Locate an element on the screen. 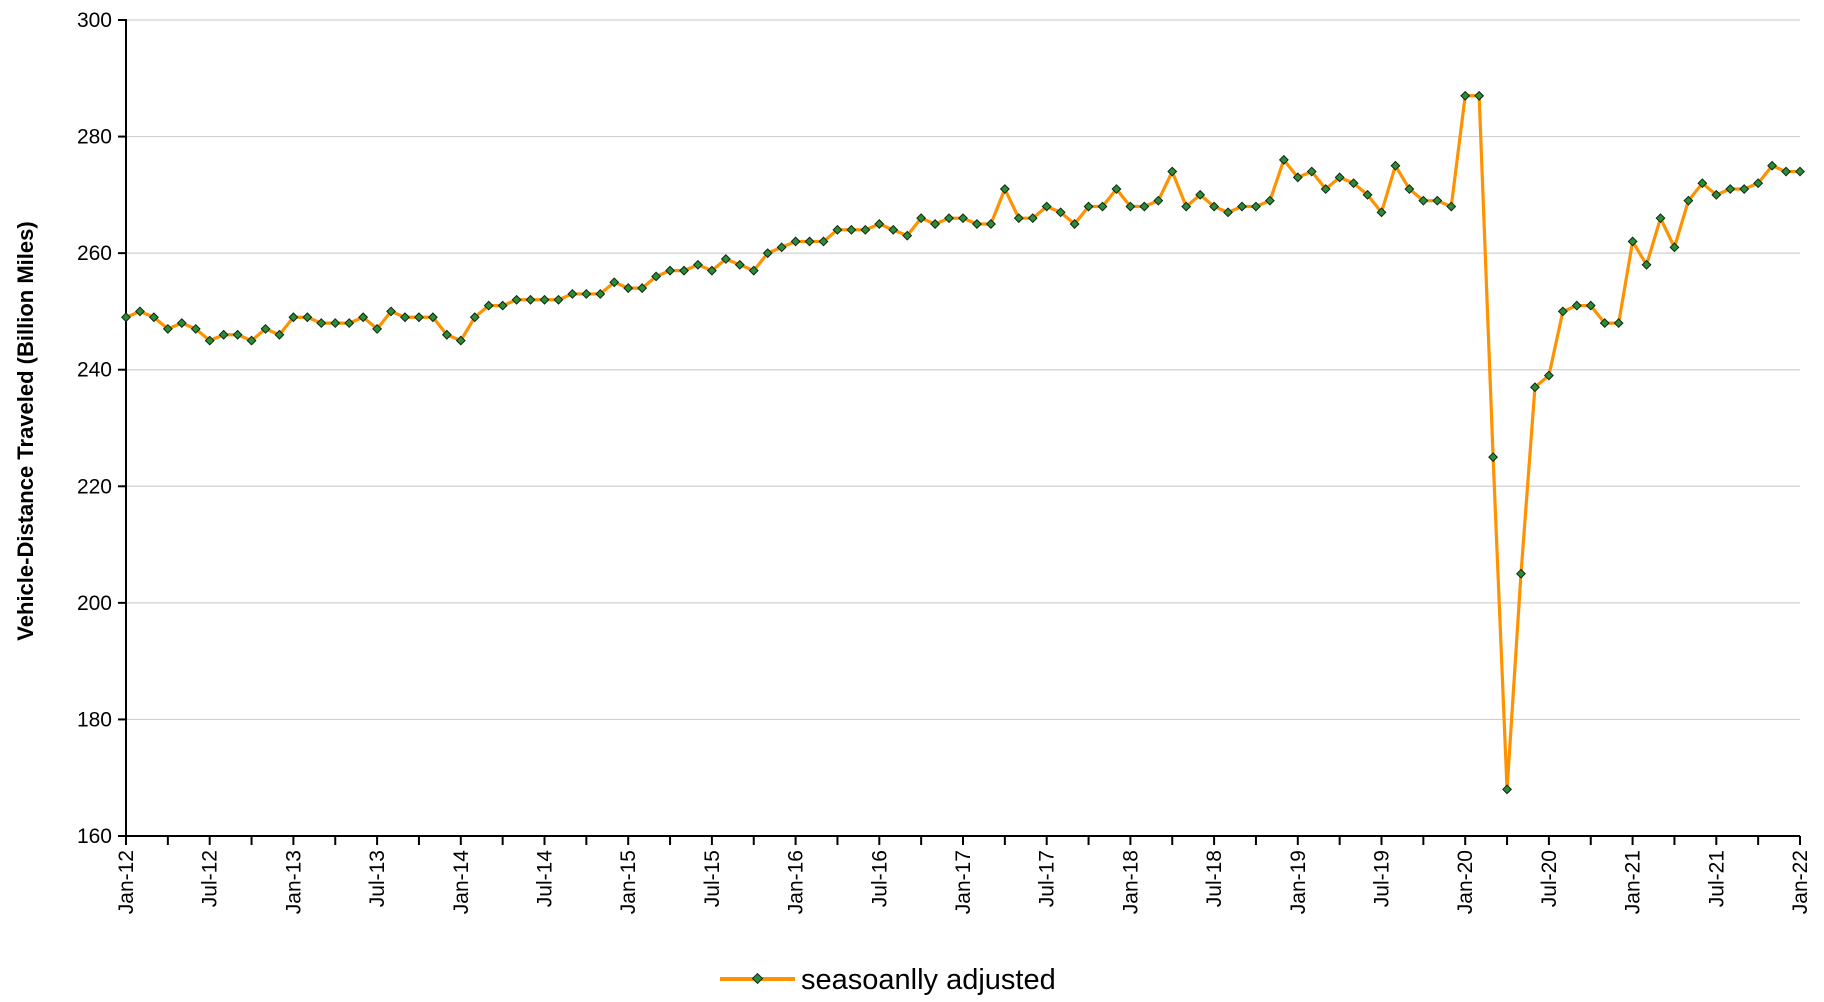 This screenshot has width=1824, height=1002. x-tick-label: Jul-15 is located at coordinates (712, 878).